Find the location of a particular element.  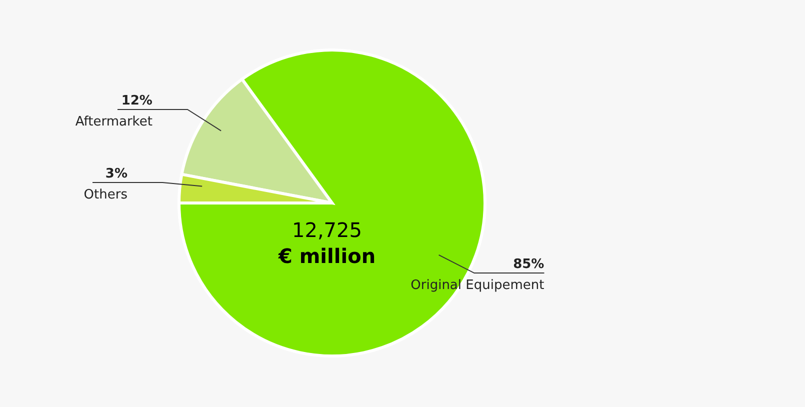

slice-label: Aftermarket is located at coordinates (113, 122).